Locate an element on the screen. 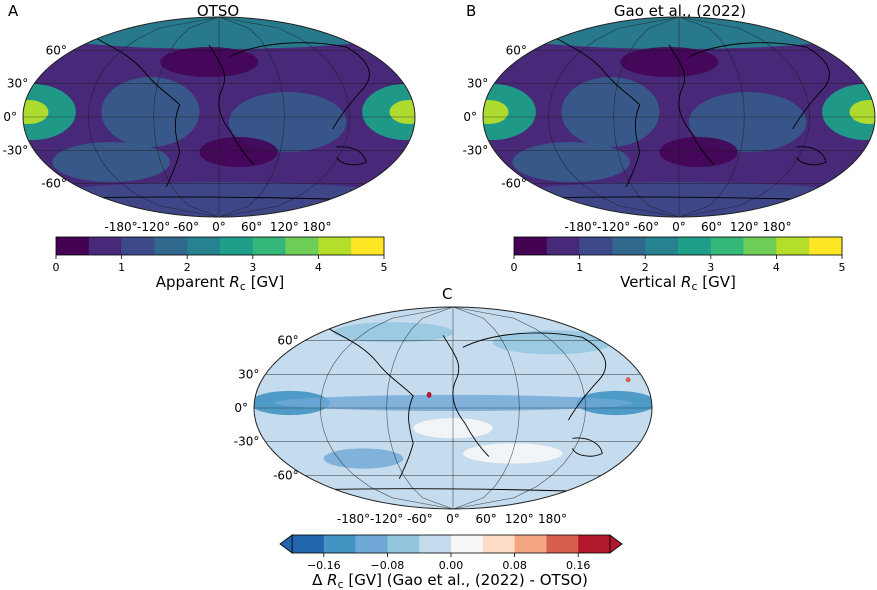 This screenshot has height=590, width=877. panel-a-lat-ticks: 60° 30° 0° -30° -60° is located at coordinates (35, 116).